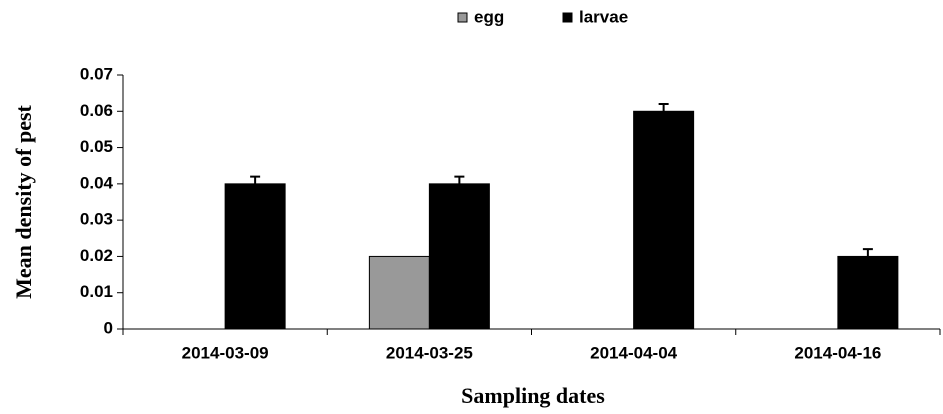 This screenshot has width=943, height=414. What do you see at coordinates (96, 291) in the screenshot?
I see `y-tick-label: 0.01` at bounding box center [96, 291].